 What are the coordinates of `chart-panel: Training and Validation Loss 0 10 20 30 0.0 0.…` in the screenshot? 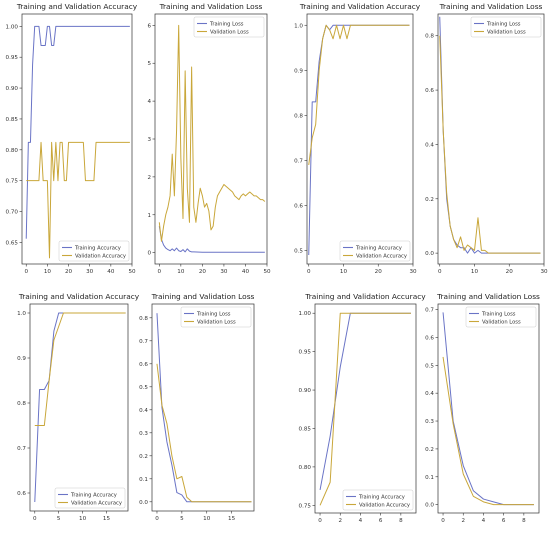 It's located at (486, 138).